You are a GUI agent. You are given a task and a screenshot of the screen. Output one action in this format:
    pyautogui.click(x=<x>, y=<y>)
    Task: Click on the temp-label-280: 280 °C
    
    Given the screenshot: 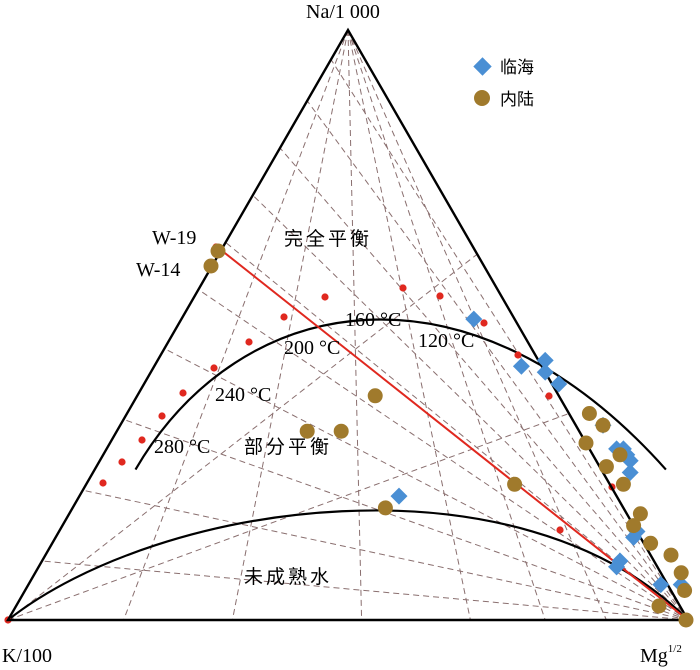 What is the action you would take?
    pyautogui.click(x=182, y=447)
    